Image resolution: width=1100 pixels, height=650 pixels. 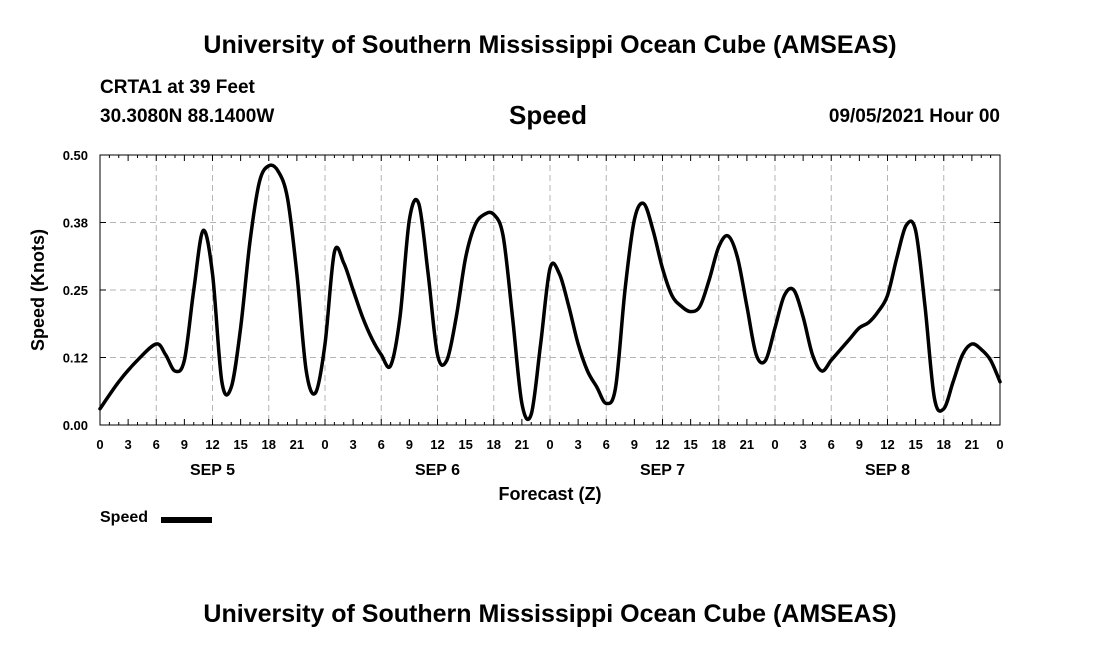 I want to click on day-label: SEP 8, so click(x=887, y=470).